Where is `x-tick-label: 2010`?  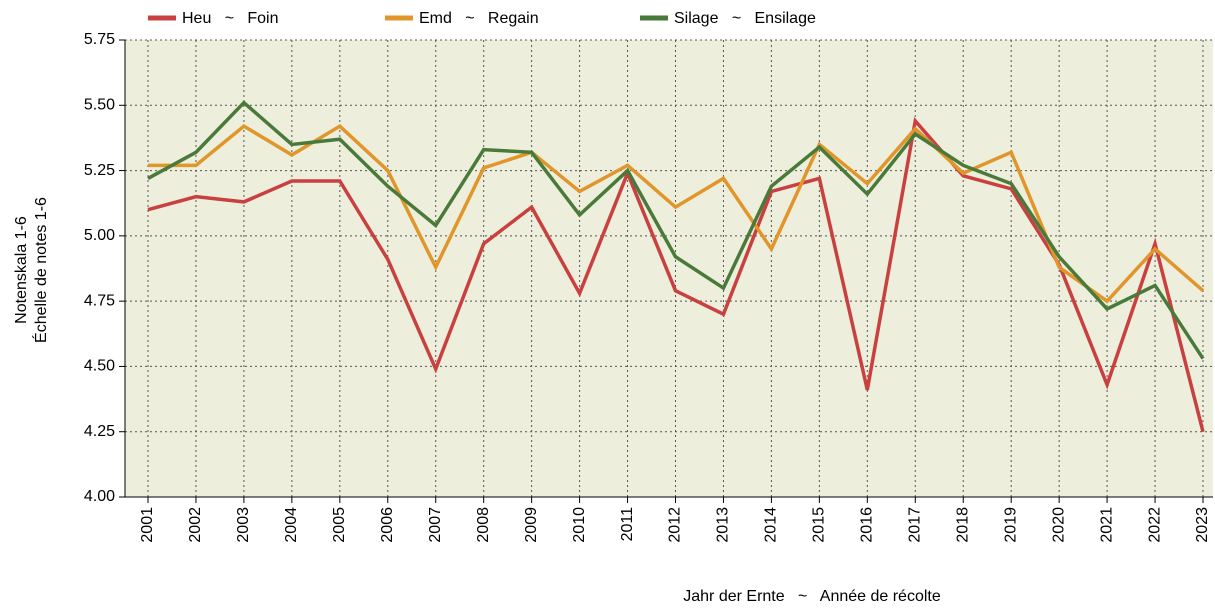
x-tick-label: 2010 is located at coordinates (579, 525).